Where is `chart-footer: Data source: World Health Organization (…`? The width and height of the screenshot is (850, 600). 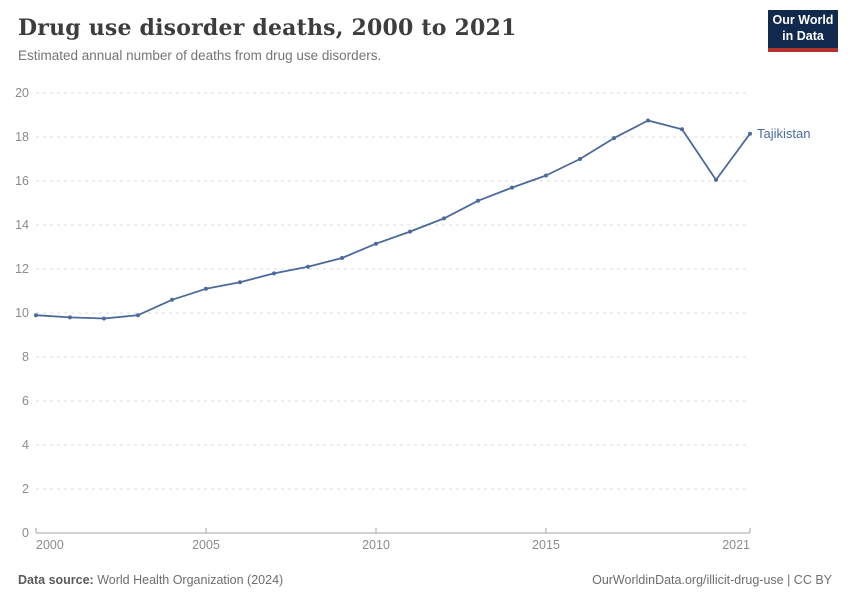
chart-footer: Data source: World Health Organization (… is located at coordinates (425, 580).